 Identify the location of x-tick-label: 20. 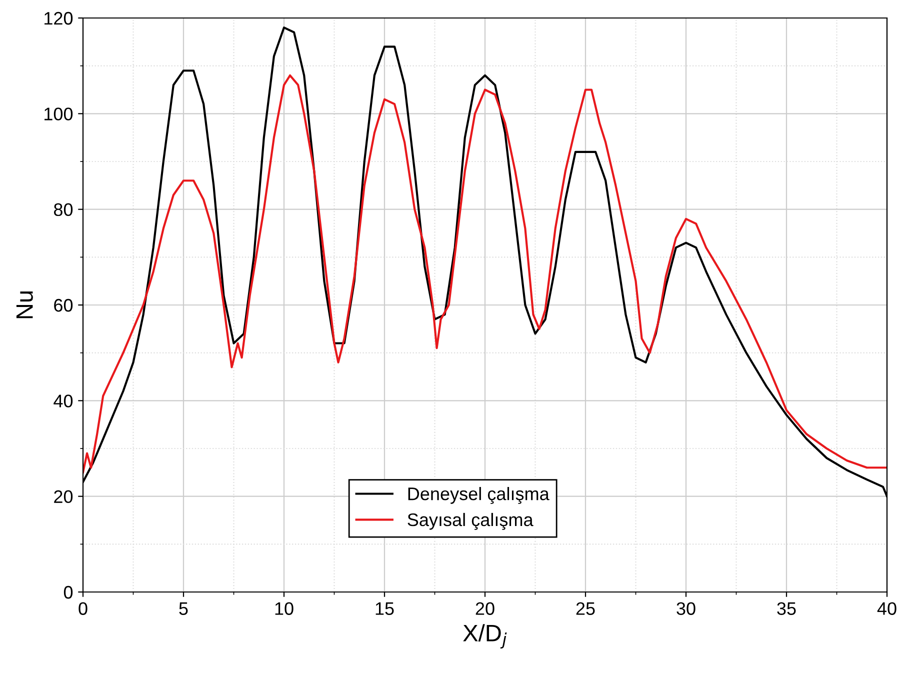
(485, 608).